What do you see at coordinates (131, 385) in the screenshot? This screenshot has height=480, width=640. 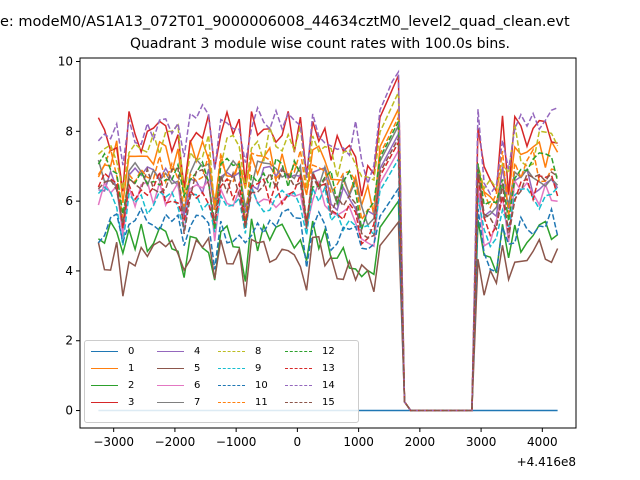 I see `legend-label: 2` at bounding box center [131, 385].